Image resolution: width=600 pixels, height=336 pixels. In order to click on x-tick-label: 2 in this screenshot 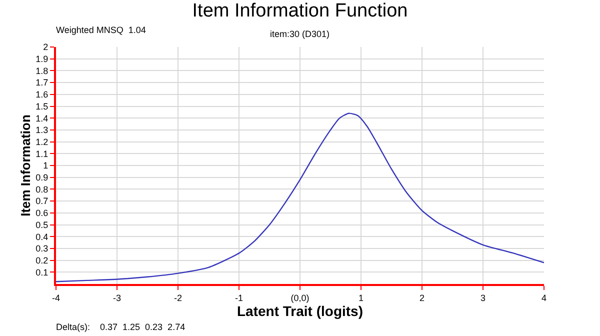, I will do `click(422, 297)`.